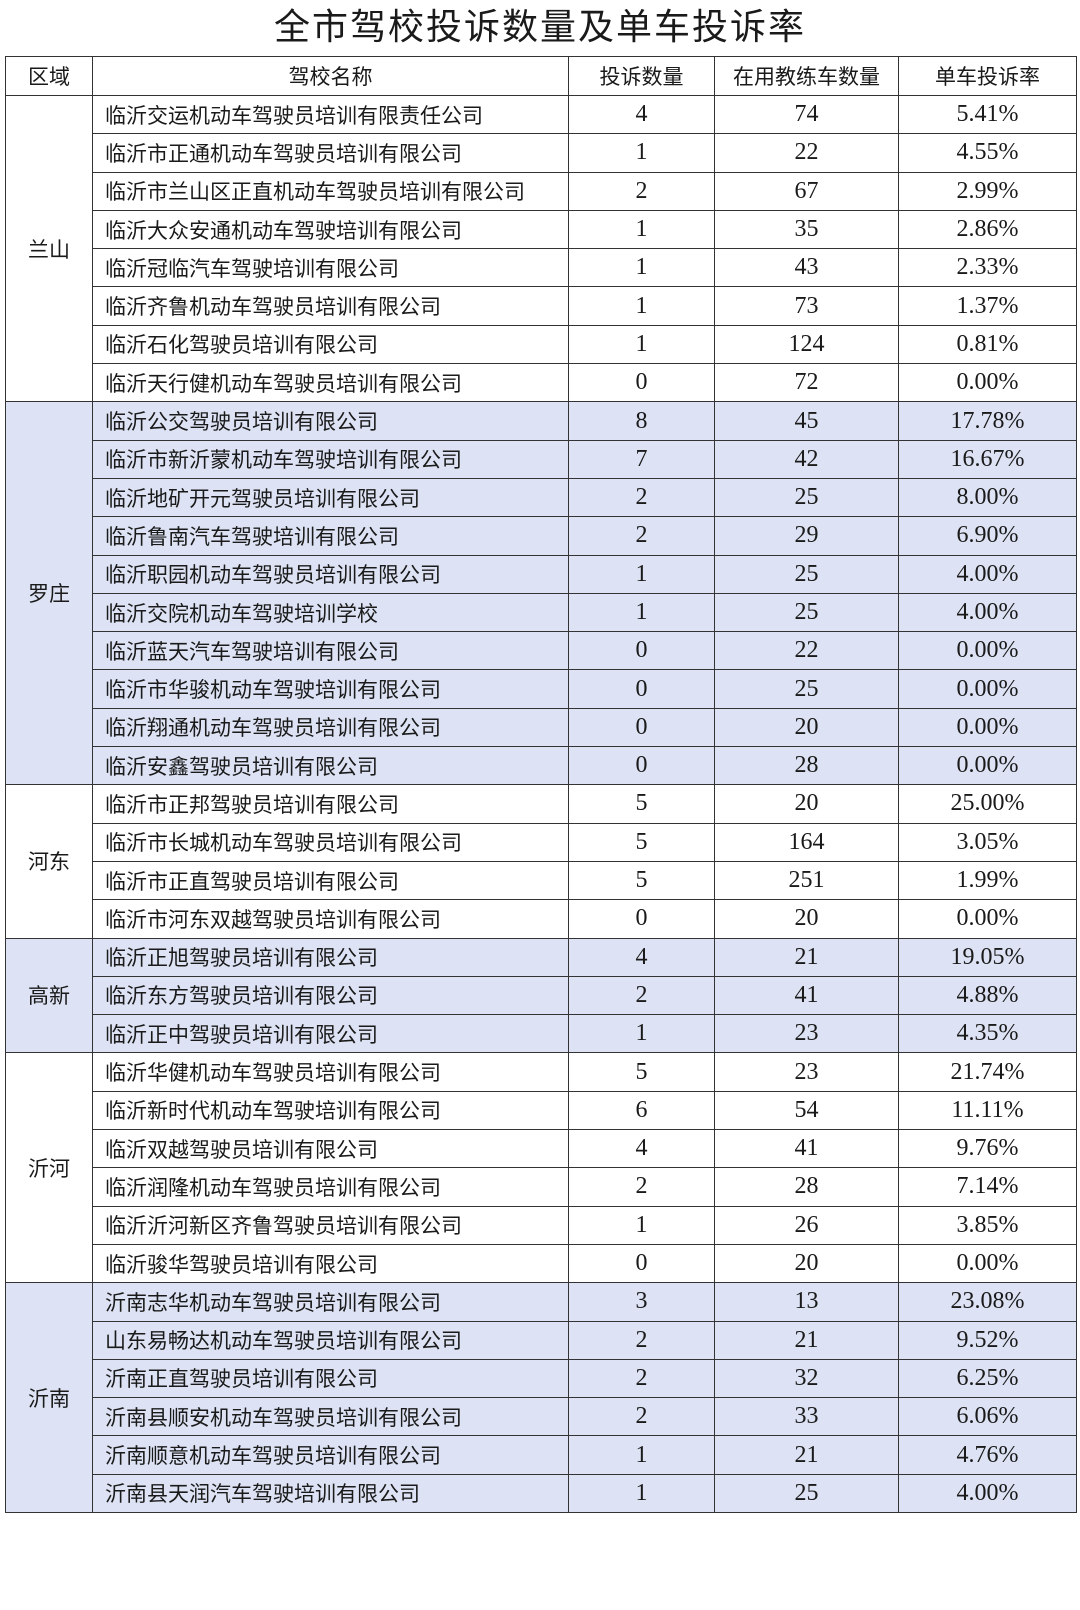 Image resolution: width=1080 pixels, height=1610 pixels. I want to click on vehicle-count-cell: 74, so click(806, 114).